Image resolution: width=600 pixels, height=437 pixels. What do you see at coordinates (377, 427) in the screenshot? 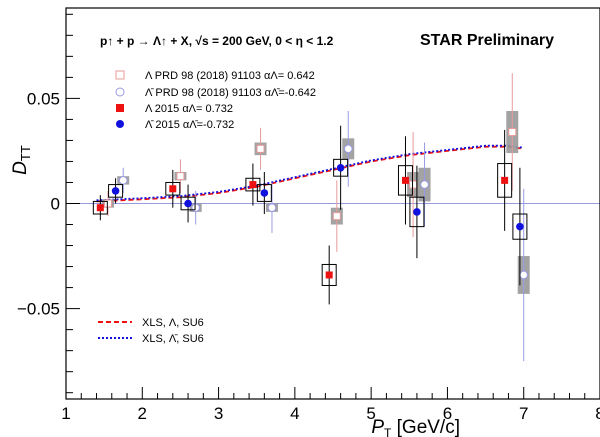
I see `x-axis-symbol: P` at bounding box center [377, 427].